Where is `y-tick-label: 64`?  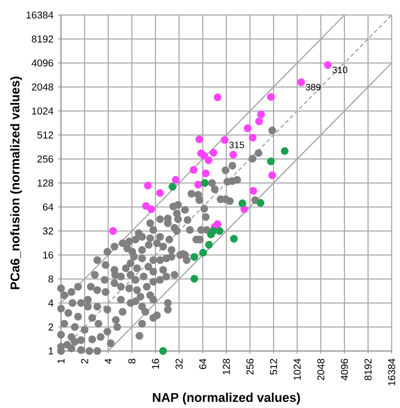 y-tick-label: 64 is located at coordinates (48, 207).